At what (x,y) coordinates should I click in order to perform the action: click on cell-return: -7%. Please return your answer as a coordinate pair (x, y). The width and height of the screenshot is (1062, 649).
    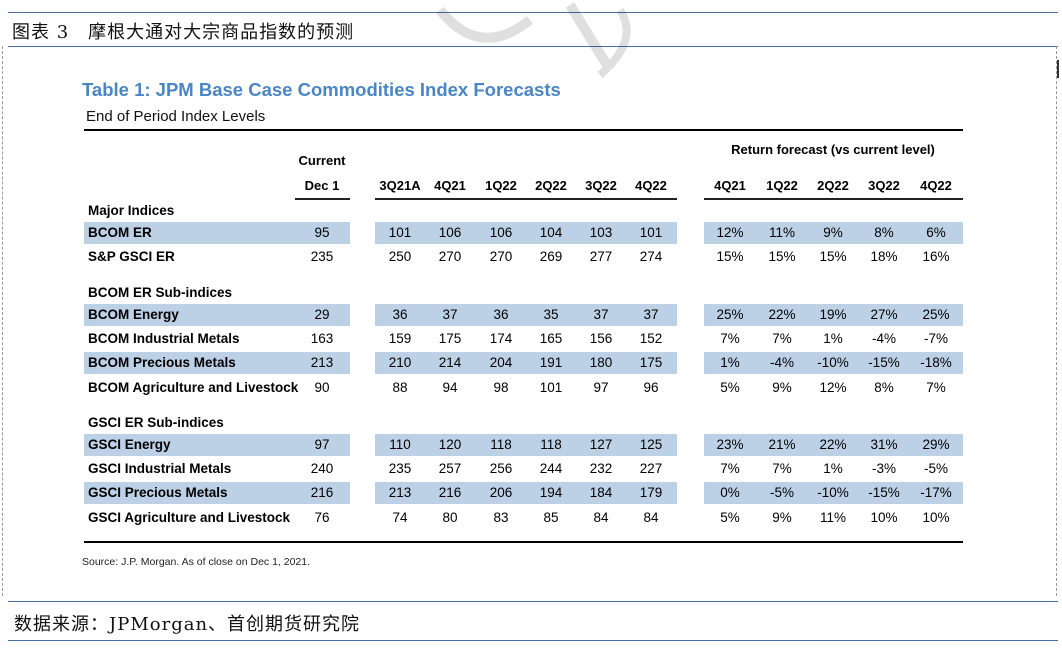
    Looking at the image, I should click on (935, 338).